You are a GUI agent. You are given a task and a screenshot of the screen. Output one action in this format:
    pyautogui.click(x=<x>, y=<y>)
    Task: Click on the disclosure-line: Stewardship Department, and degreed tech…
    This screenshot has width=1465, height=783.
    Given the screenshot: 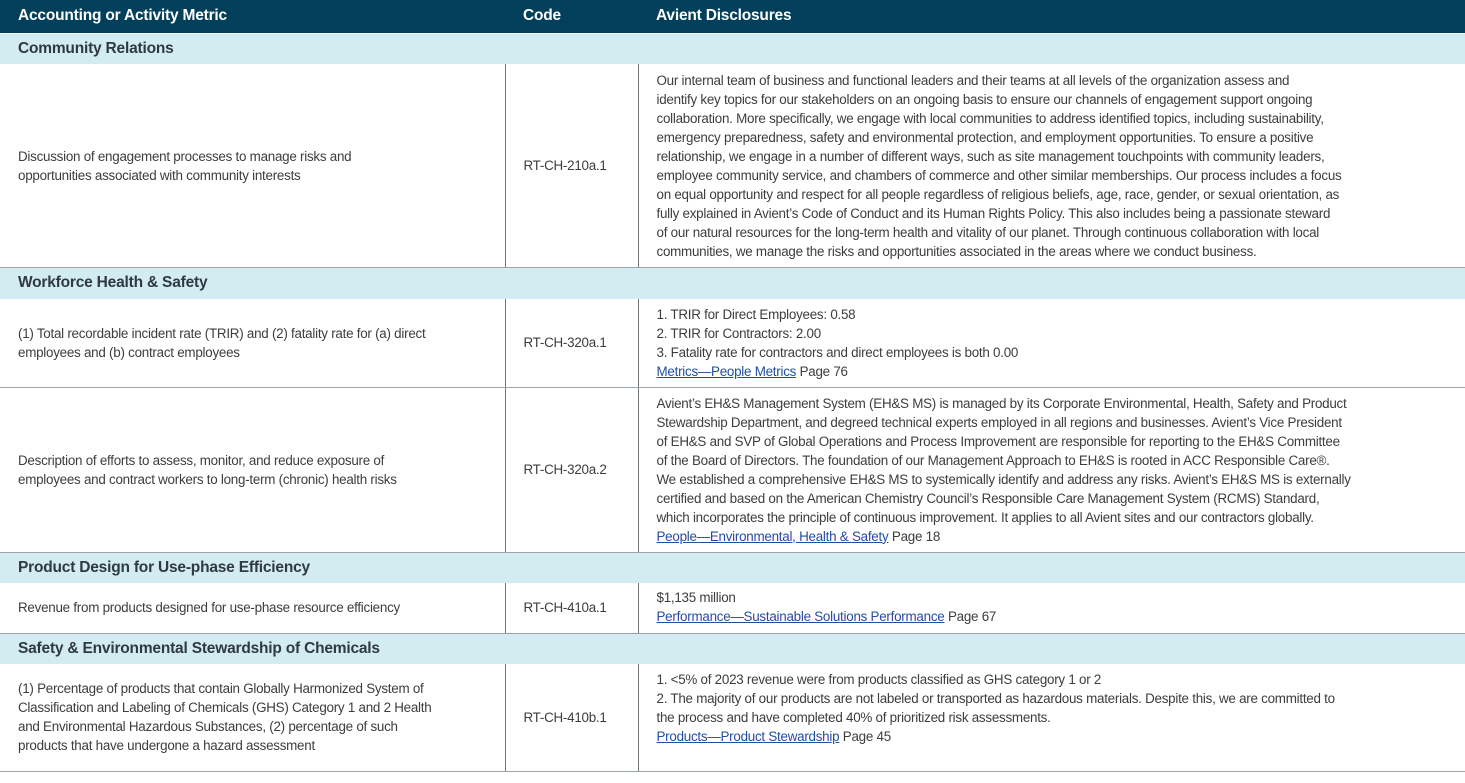 What is the action you would take?
    pyautogui.click(x=999, y=422)
    